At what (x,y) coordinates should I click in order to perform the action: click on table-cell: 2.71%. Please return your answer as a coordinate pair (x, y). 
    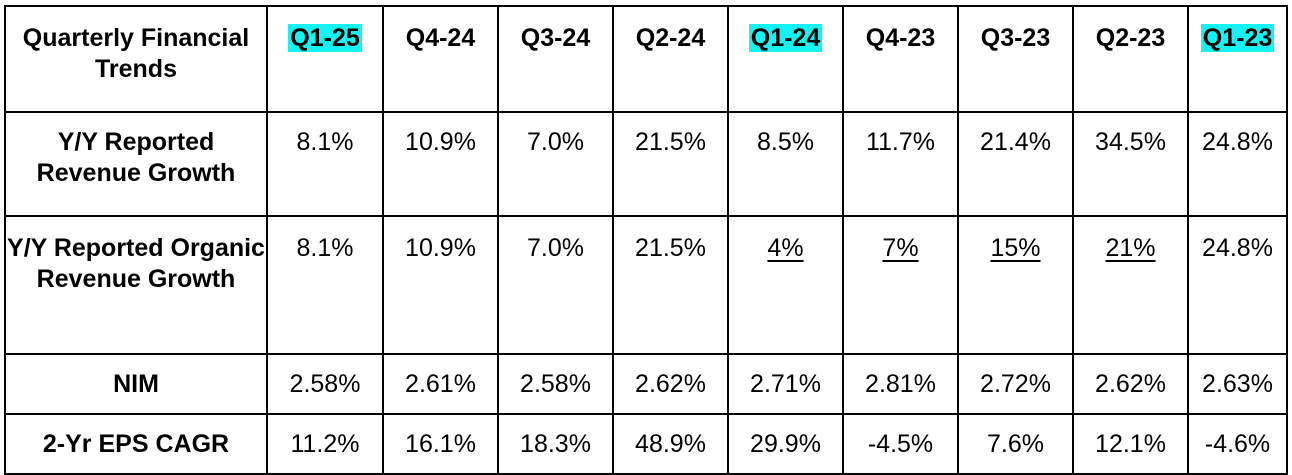
    Looking at the image, I should click on (785, 384).